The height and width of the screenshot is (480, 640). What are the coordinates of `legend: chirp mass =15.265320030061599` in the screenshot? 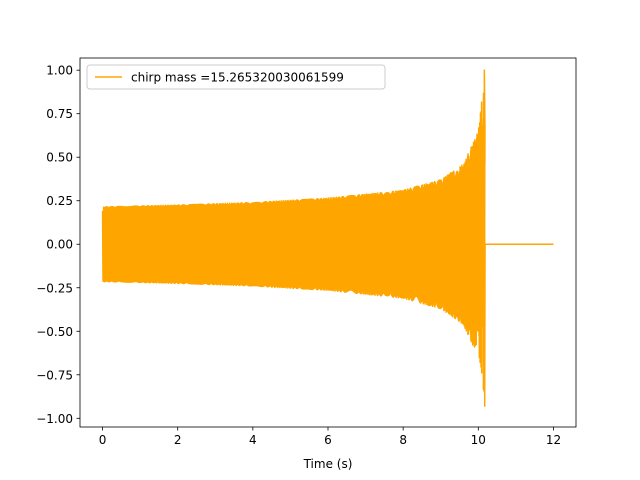 It's located at (236, 77).